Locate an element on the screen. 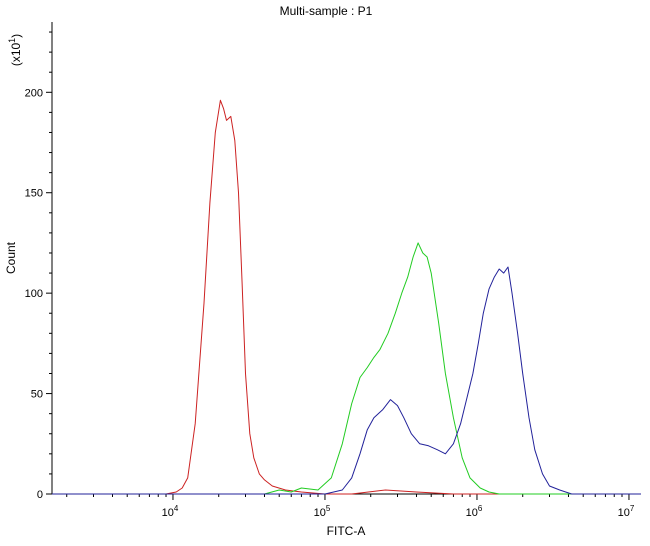 The width and height of the screenshot is (650, 546). x-tick-label: 10⁴ is located at coordinates (170, 511).